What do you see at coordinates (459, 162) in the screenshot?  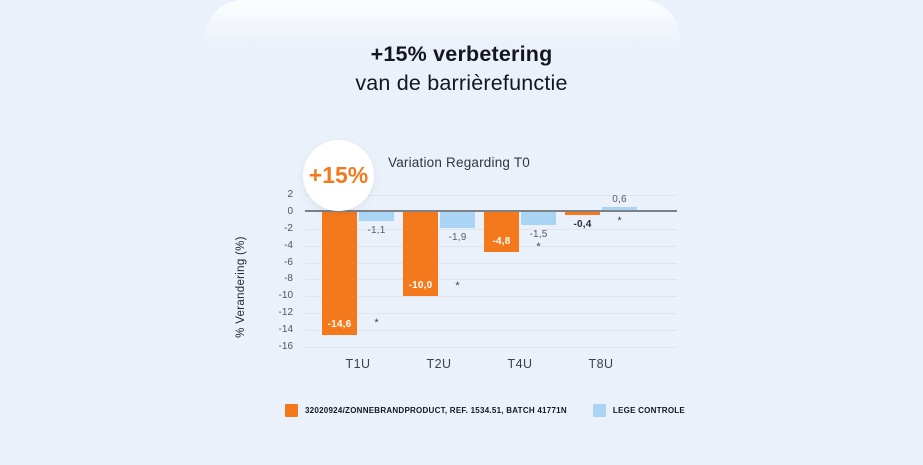 I see `chart-subtitle: Variation Regarding T0` at bounding box center [459, 162].